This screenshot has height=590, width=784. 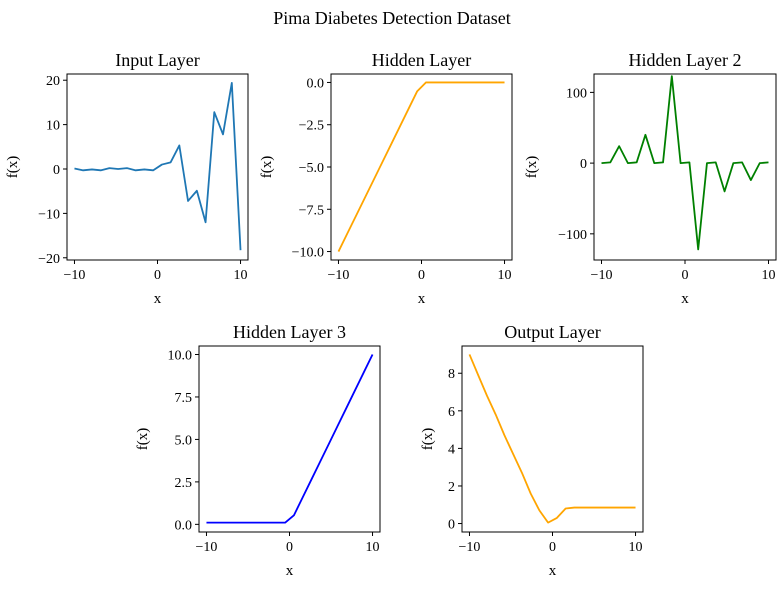 What do you see at coordinates (391, 18) in the screenshot?
I see `figure-suptitle: Pima Diabetes Detection Dataset` at bounding box center [391, 18].